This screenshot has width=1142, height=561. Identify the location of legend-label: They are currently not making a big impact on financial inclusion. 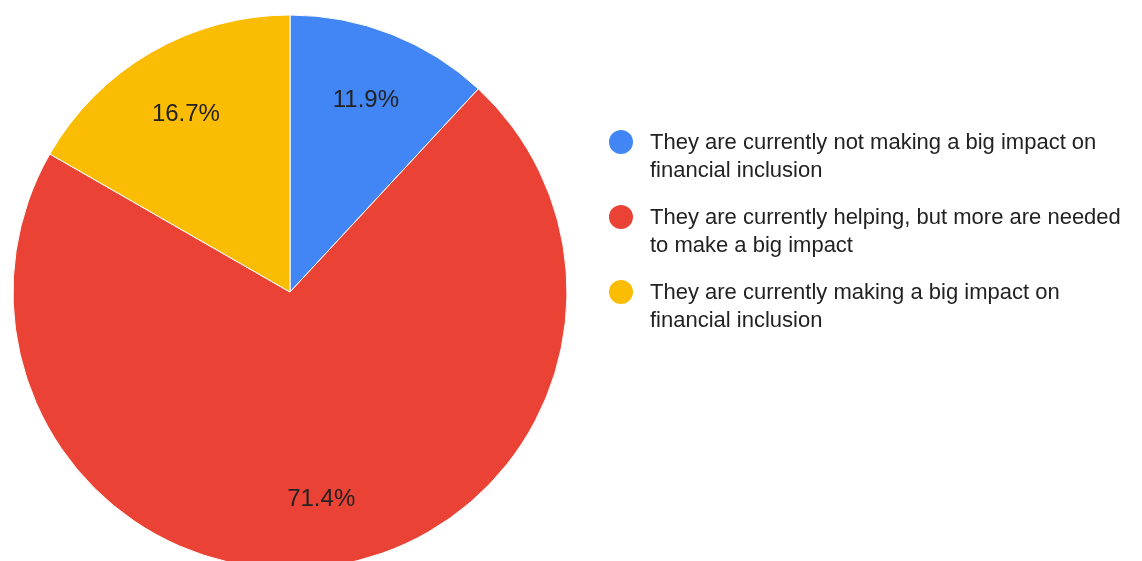
(874, 156).